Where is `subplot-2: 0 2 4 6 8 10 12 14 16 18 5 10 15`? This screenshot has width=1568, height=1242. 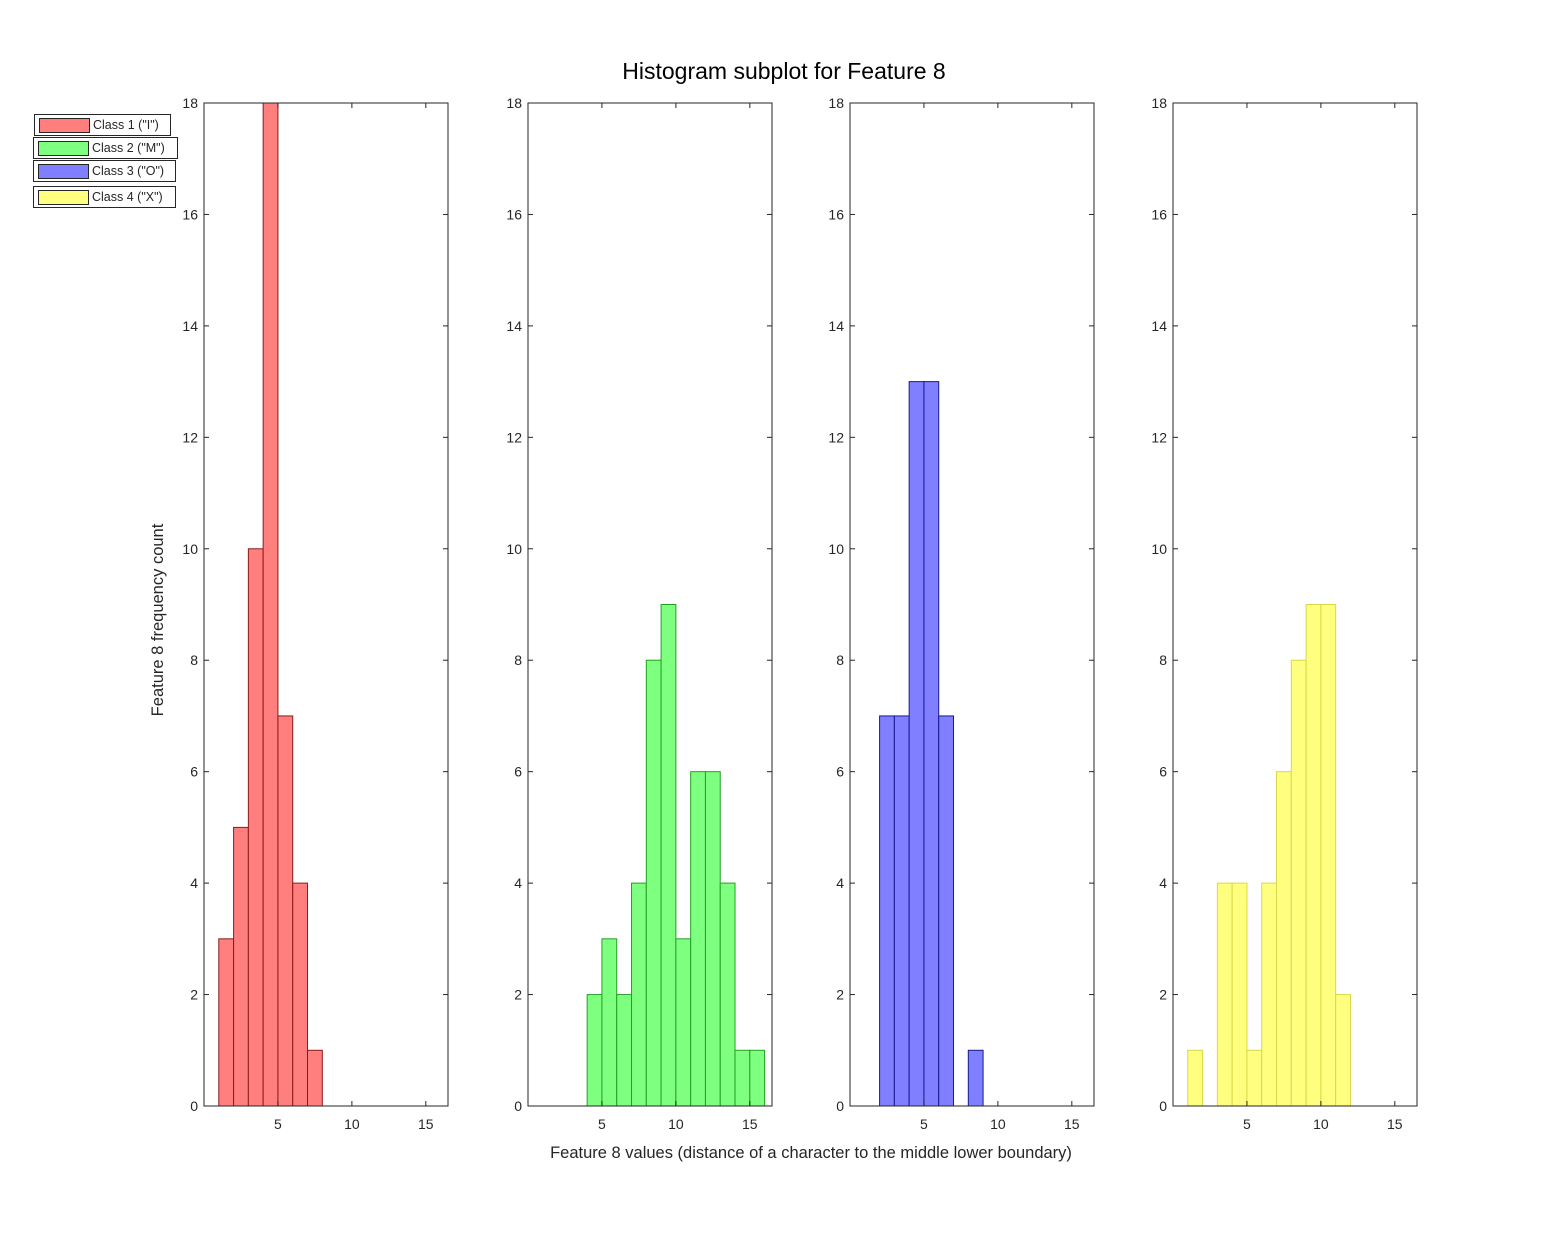 subplot-2: 0 2 4 6 8 10 12 14 16 18 5 10 15 is located at coordinates (639, 613).